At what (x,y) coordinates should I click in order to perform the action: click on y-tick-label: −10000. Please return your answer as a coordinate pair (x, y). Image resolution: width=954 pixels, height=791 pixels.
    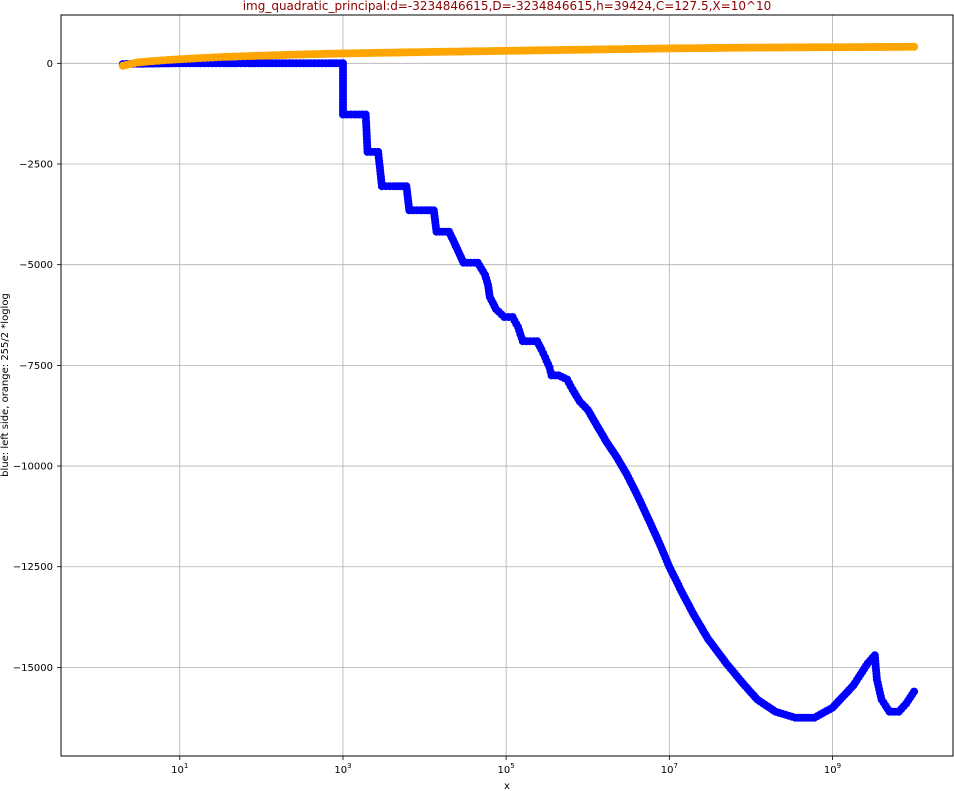
    Looking at the image, I should click on (33, 467).